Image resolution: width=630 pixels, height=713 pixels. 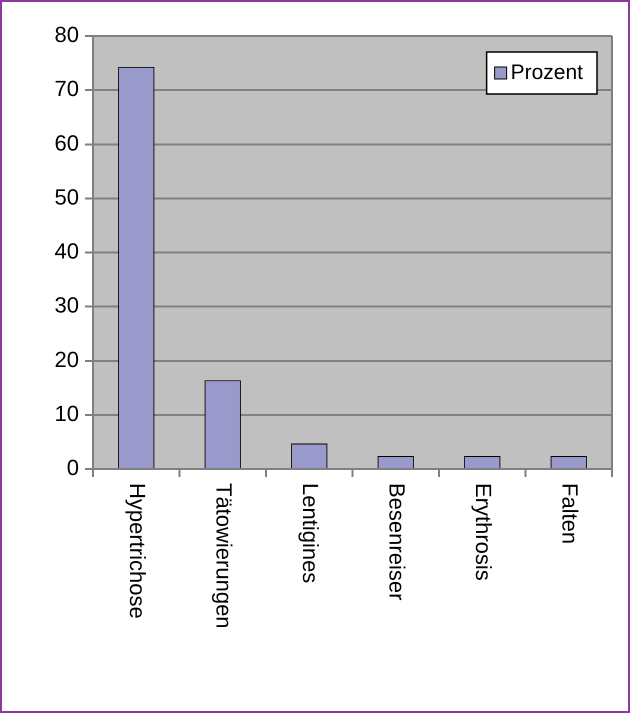 I want to click on y-tick-label: 30, so click(x=66, y=305).